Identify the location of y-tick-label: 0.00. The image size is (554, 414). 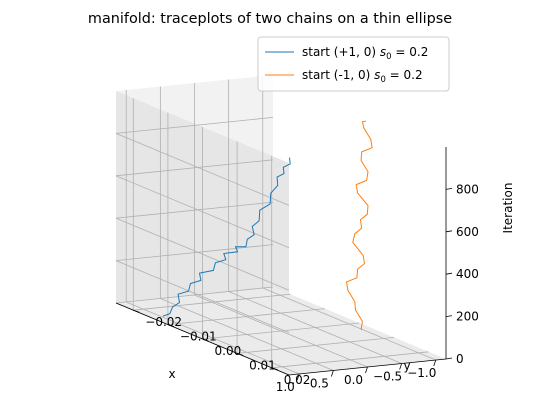
(228, 351).